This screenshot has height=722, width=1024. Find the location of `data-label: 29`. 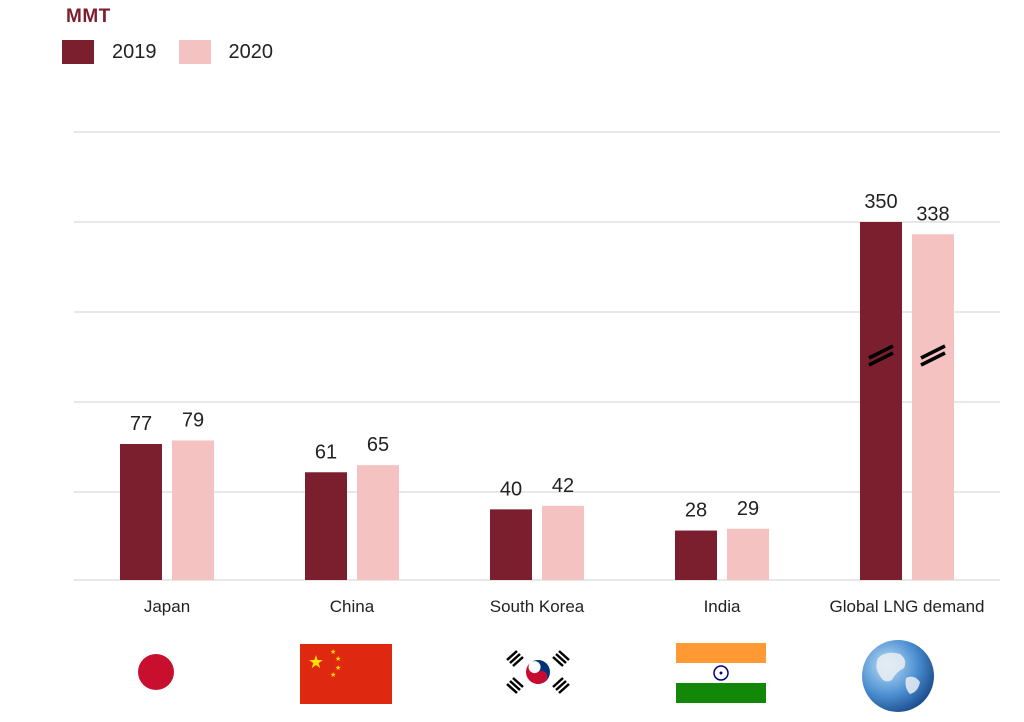

data-label: 29 is located at coordinates (748, 509).